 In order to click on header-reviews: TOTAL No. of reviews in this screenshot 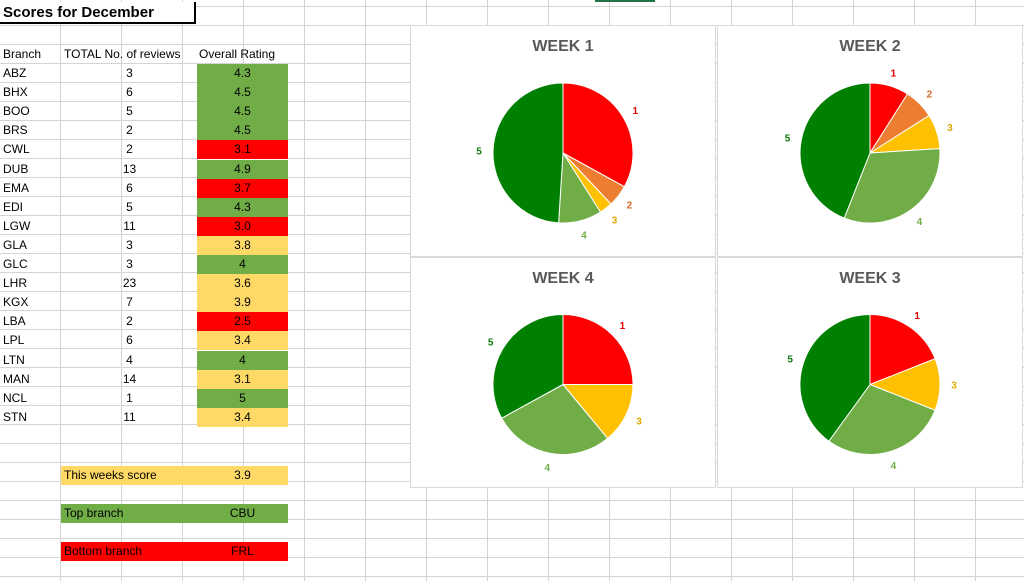, I will do `click(122, 54)`.